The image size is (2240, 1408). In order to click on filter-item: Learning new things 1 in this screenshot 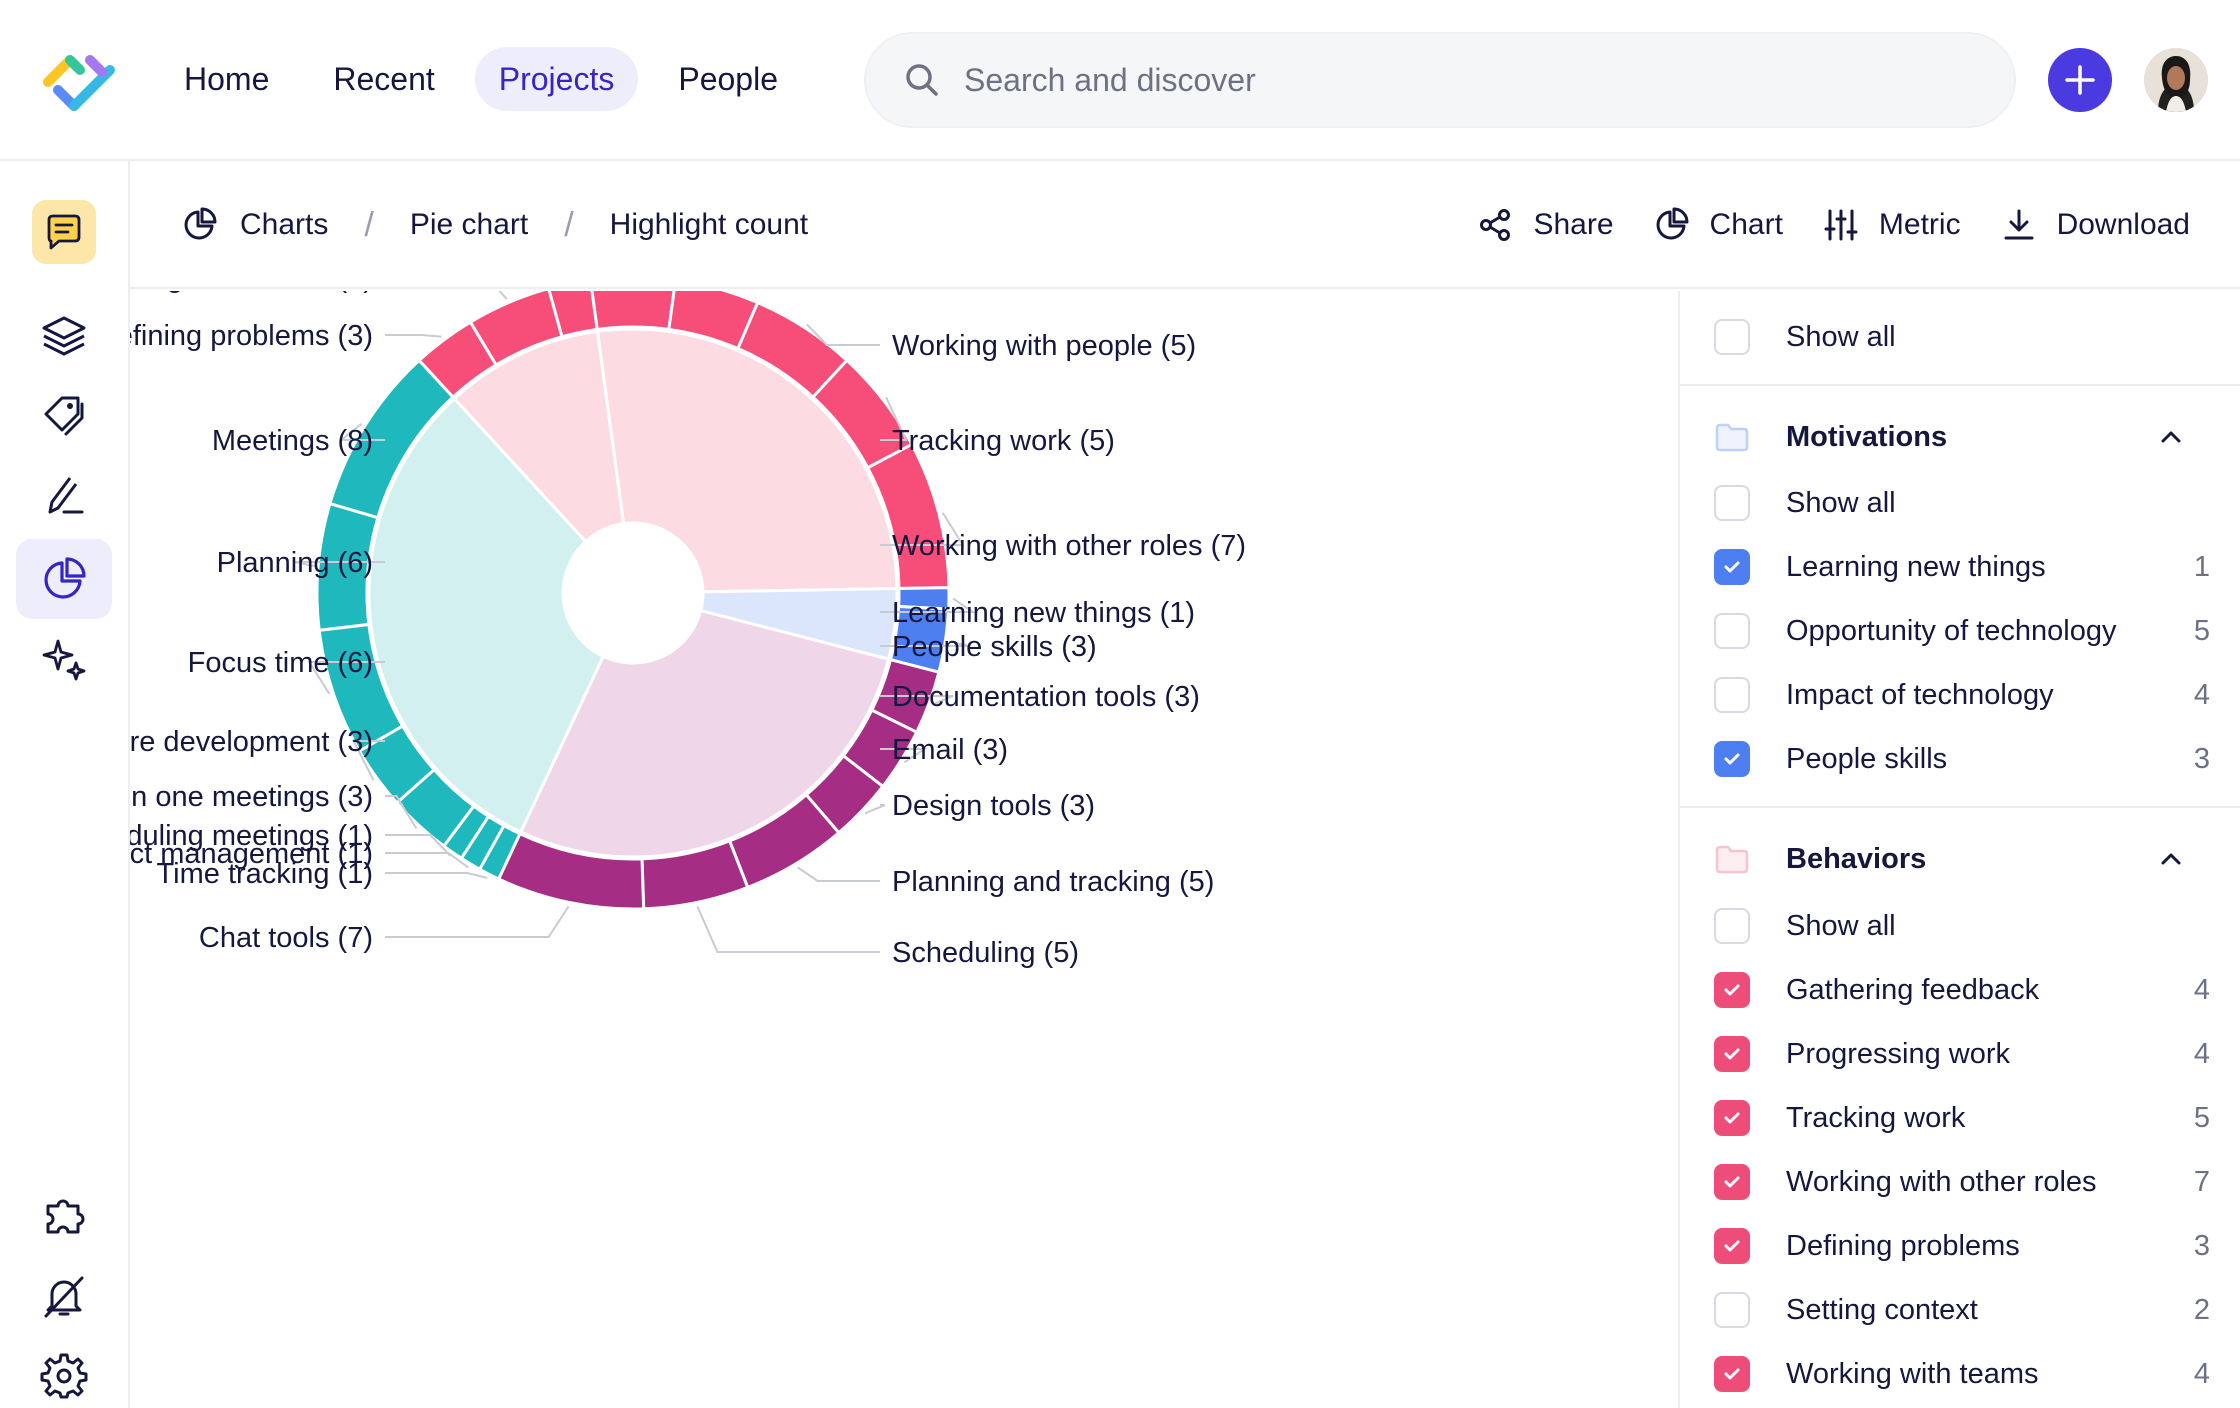, I will do `click(1960, 567)`.